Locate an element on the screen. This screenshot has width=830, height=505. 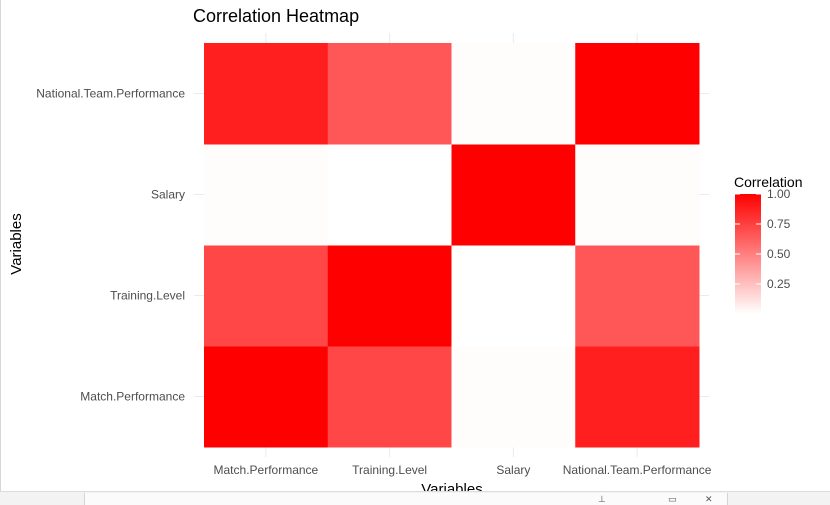
legend-tick-label: 1.00 is located at coordinates (779, 194).